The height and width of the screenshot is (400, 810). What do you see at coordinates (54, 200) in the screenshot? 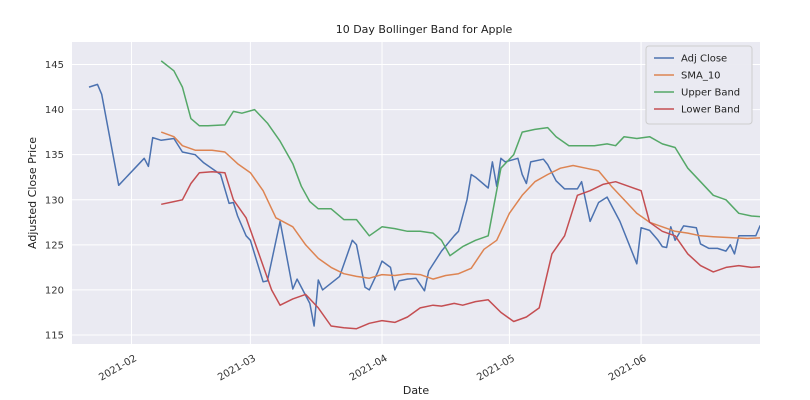
I see `y-tick-label: 130` at bounding box center [54, 200].